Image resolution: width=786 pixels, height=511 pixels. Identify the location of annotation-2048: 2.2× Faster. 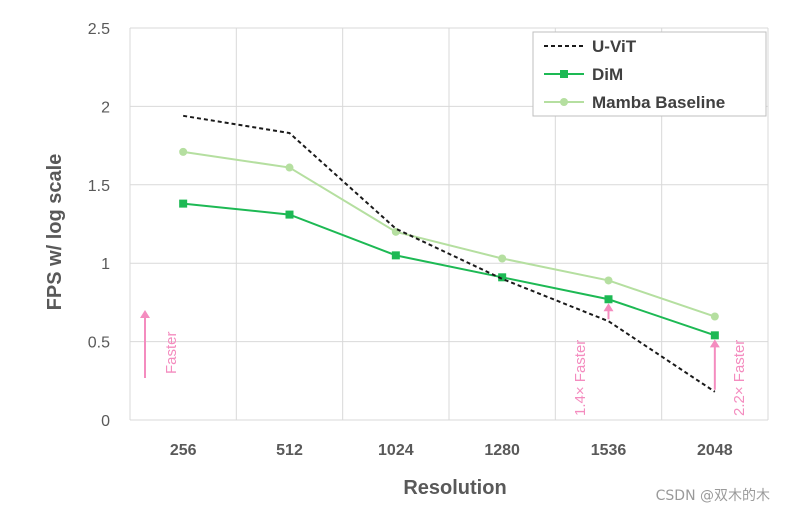
(739, 378).